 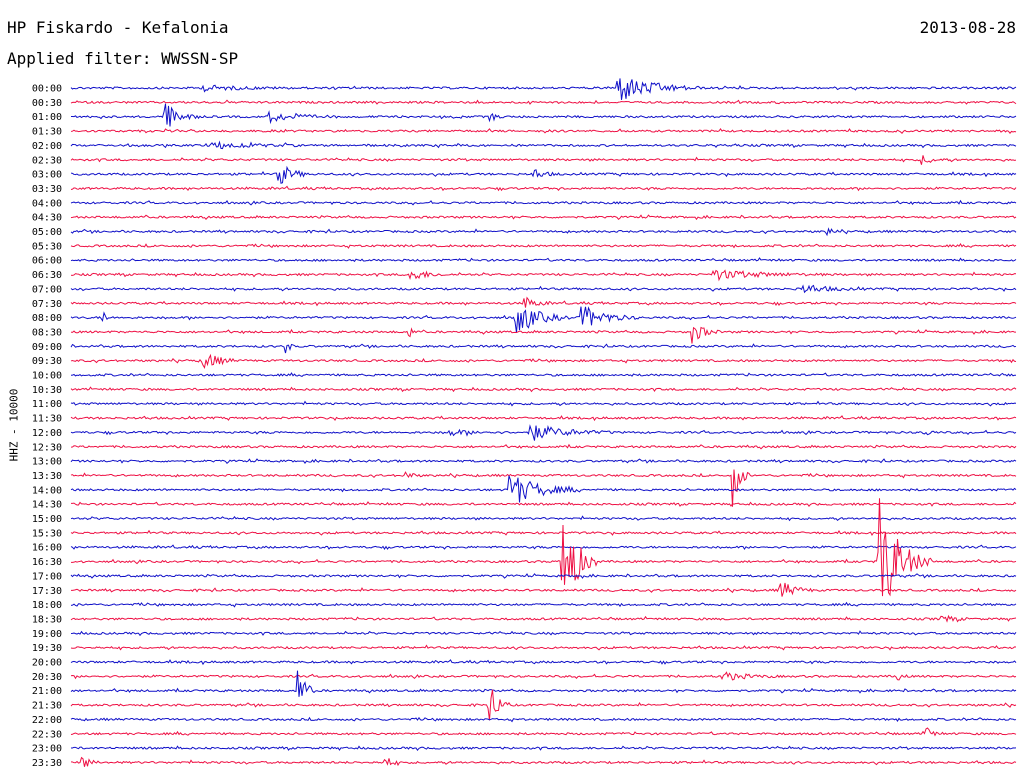 I want to click on tick-label: 19:00, so click(x=47, y=634).